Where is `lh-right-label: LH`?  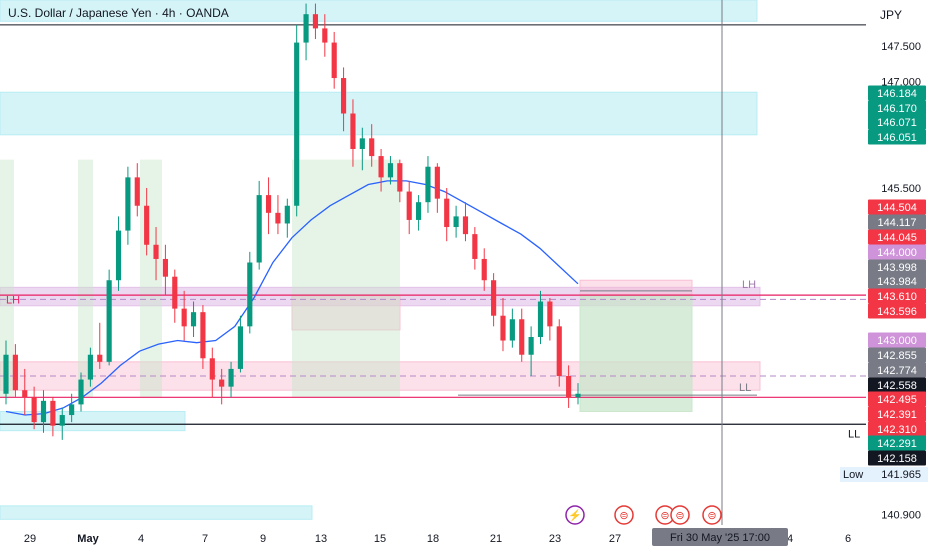
lh-right-label: LH is located at coordinates (749, 285).